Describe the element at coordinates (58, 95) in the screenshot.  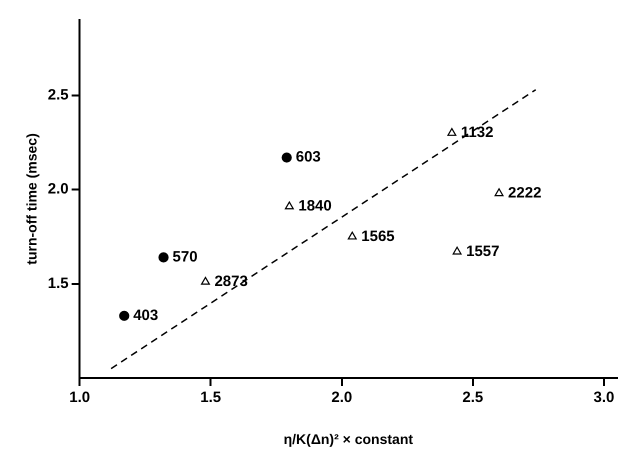
I see `y-tick-label: 2.5` at that location.